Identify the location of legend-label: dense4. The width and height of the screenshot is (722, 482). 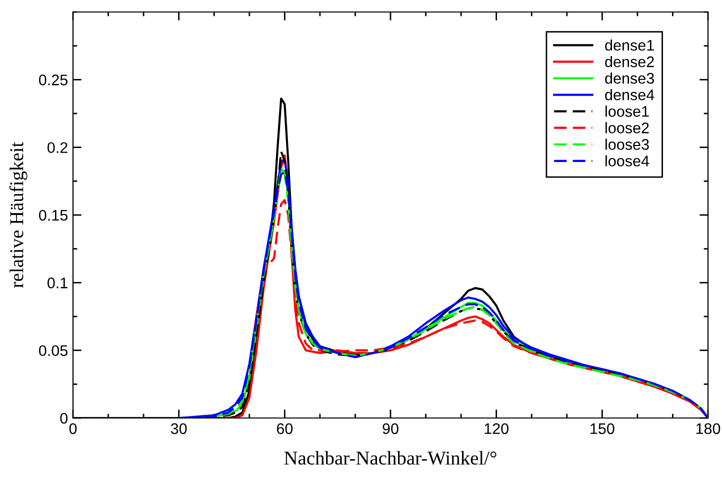
(629, 94).